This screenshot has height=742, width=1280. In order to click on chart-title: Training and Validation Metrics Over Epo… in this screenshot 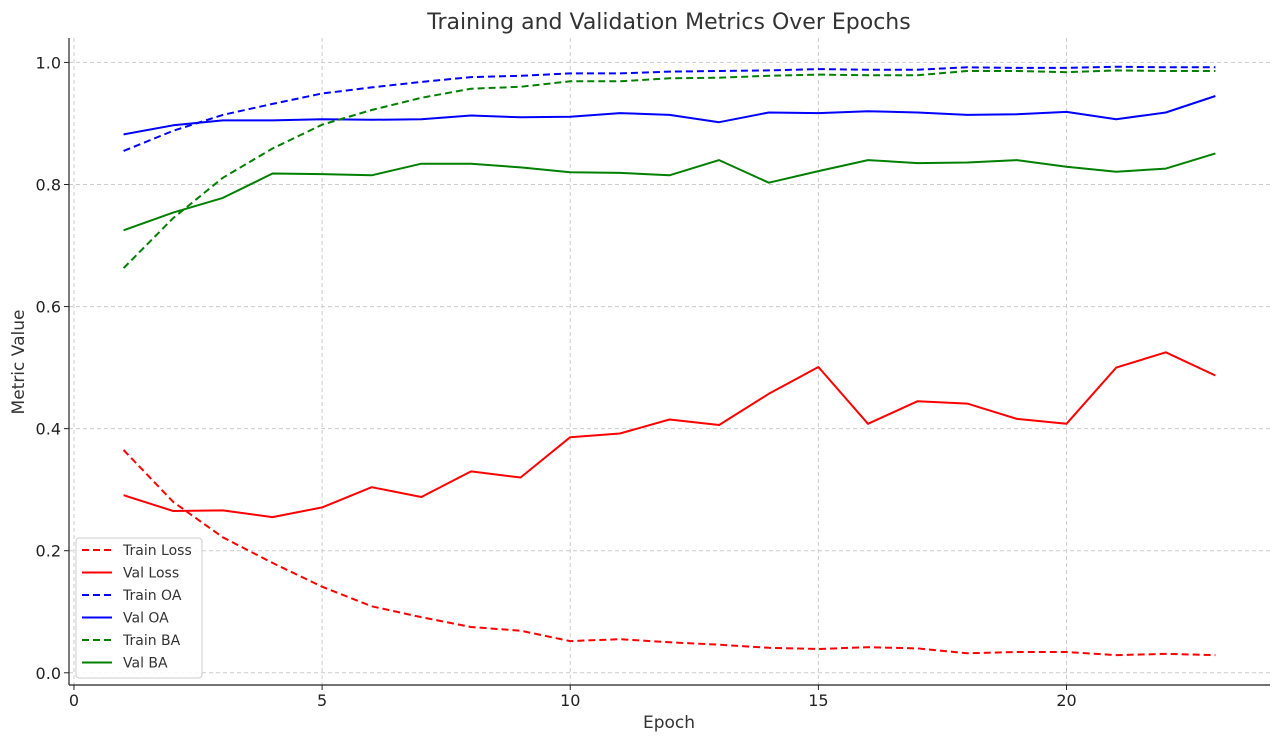, I will do `click(668, 22)`.